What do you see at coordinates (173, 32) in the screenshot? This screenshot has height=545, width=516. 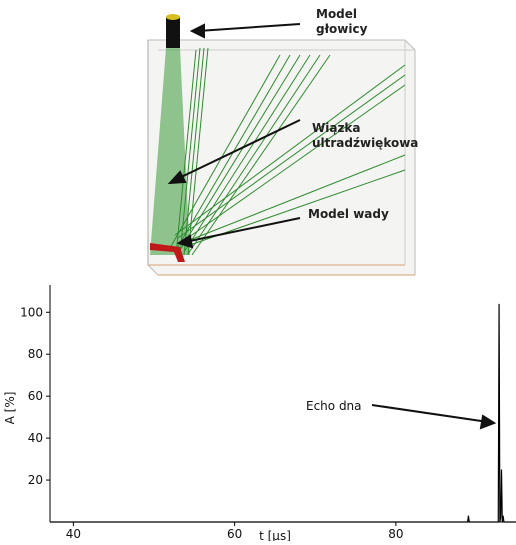 I see `probe` at bounding box center [173, 32].